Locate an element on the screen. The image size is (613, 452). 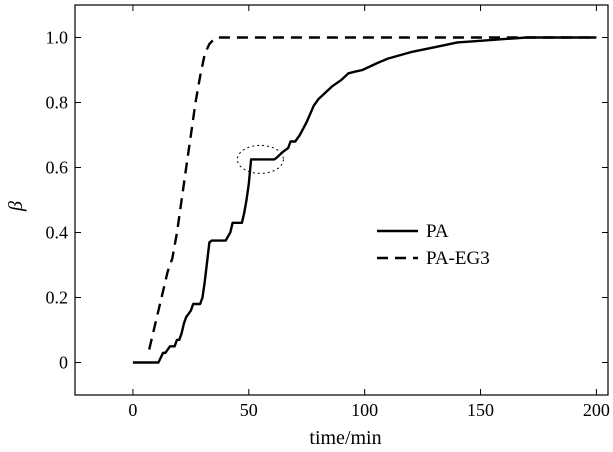
y-tick-label: 0.2 is located at coordinates (57, 298).